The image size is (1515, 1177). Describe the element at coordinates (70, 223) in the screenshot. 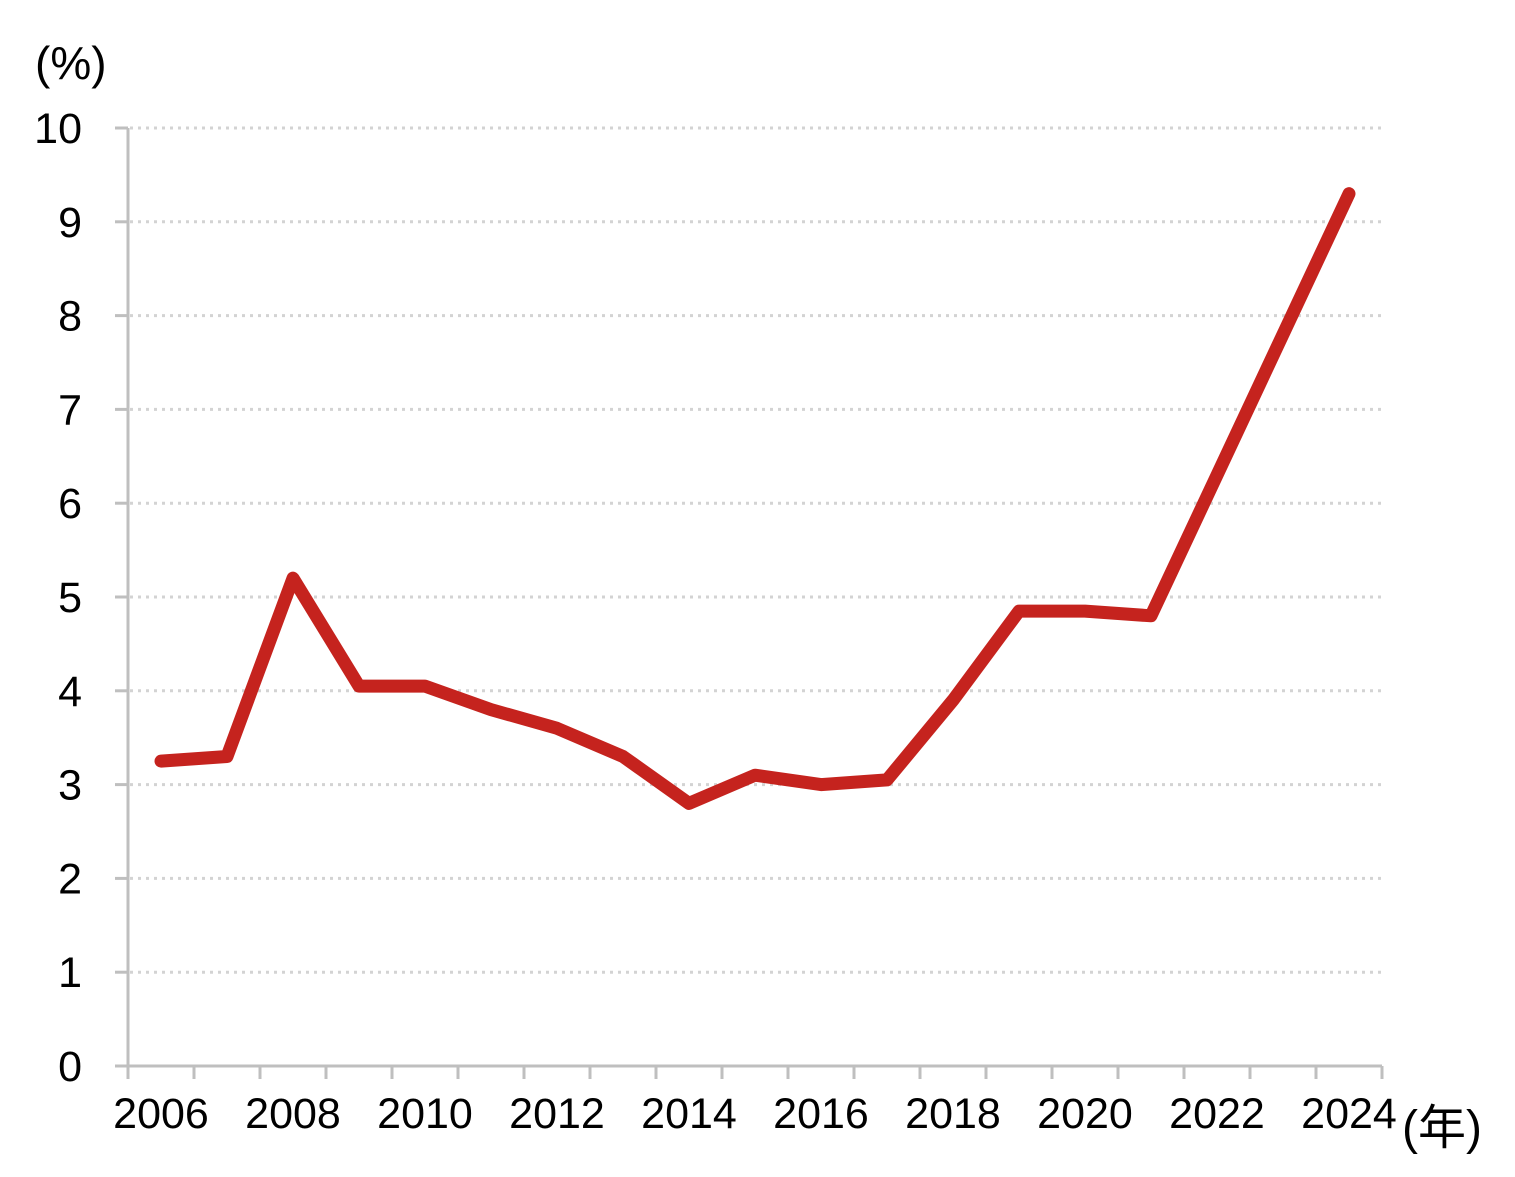

I see `y-tick-label: 9` at that location.